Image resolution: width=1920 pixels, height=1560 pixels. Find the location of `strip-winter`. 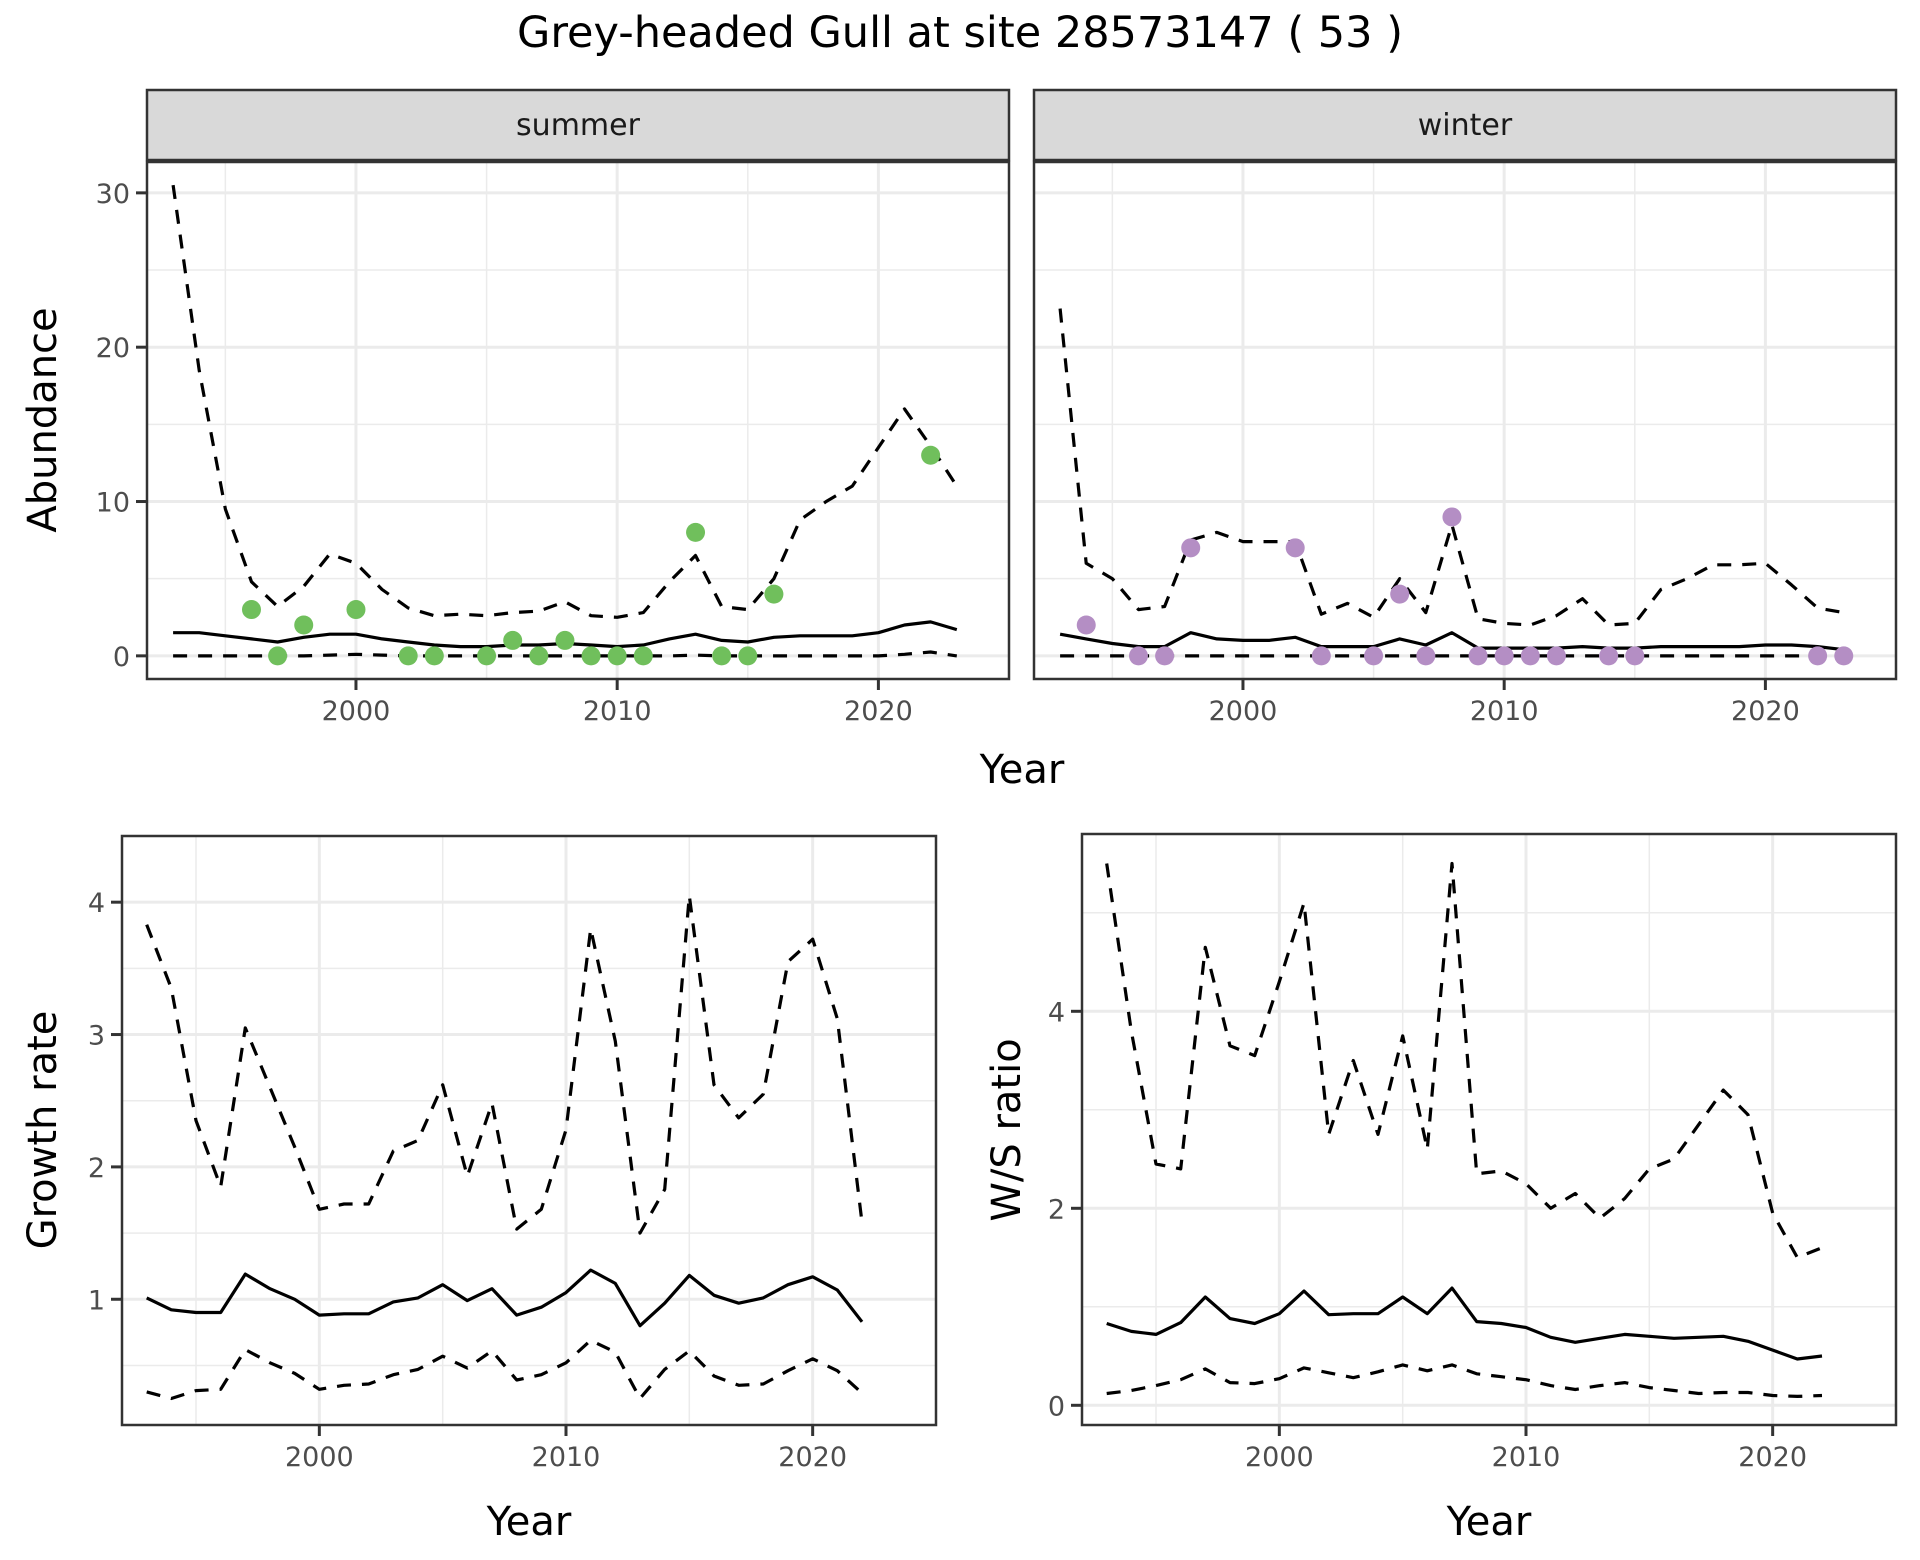

strip-winter is located at coordinates (1465, 125).